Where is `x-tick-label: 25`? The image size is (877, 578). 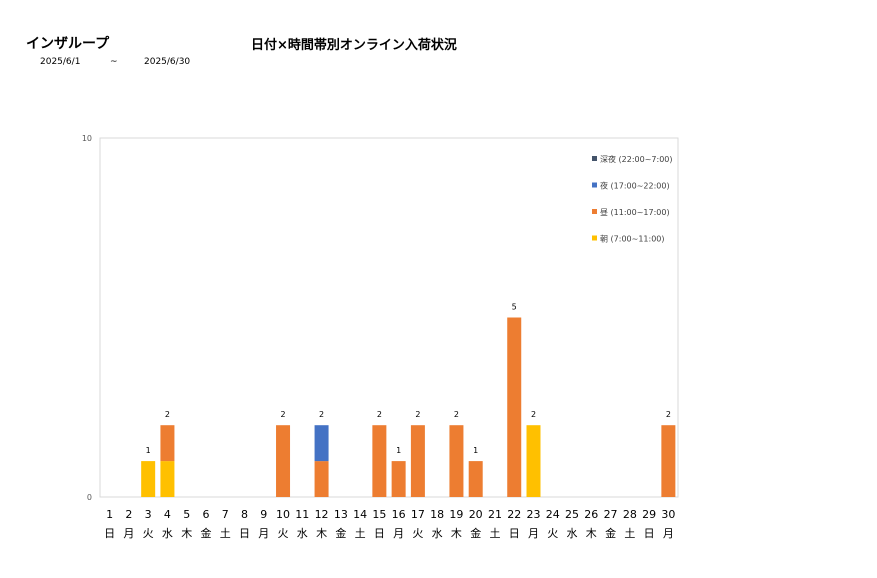
x-tick-label: 25 is located at coordinates (572, 514).